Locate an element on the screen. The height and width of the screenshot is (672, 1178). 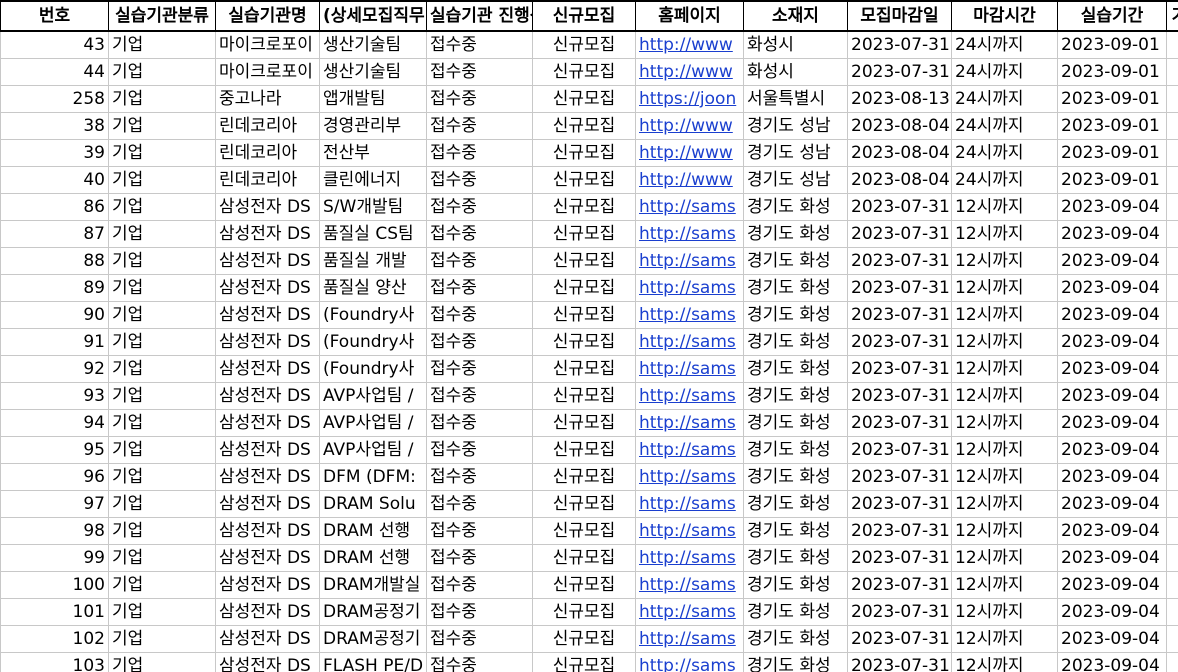
column-header: 신규모집 is located at coordinates (584, 16).